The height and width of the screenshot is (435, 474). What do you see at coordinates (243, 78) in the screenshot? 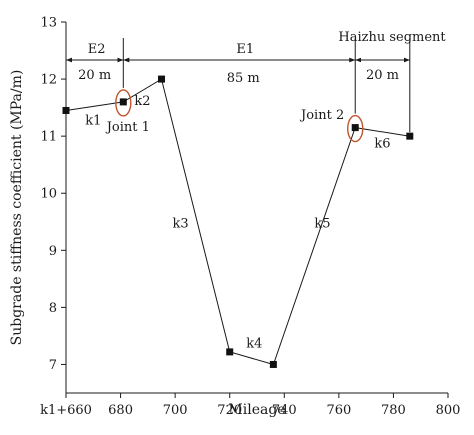
I see `dimension-label-e1: 85 m` at bounding box center [243, 78].